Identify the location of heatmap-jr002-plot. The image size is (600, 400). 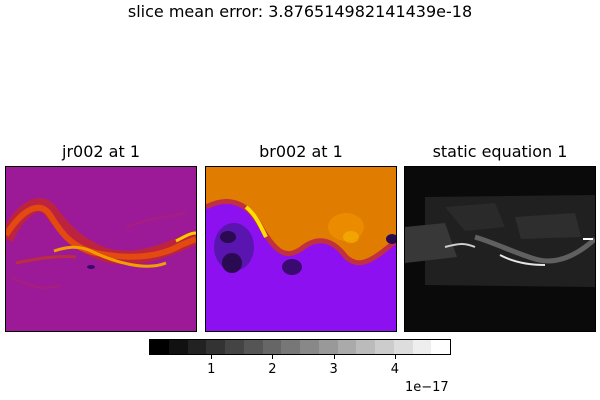
(101, 249).